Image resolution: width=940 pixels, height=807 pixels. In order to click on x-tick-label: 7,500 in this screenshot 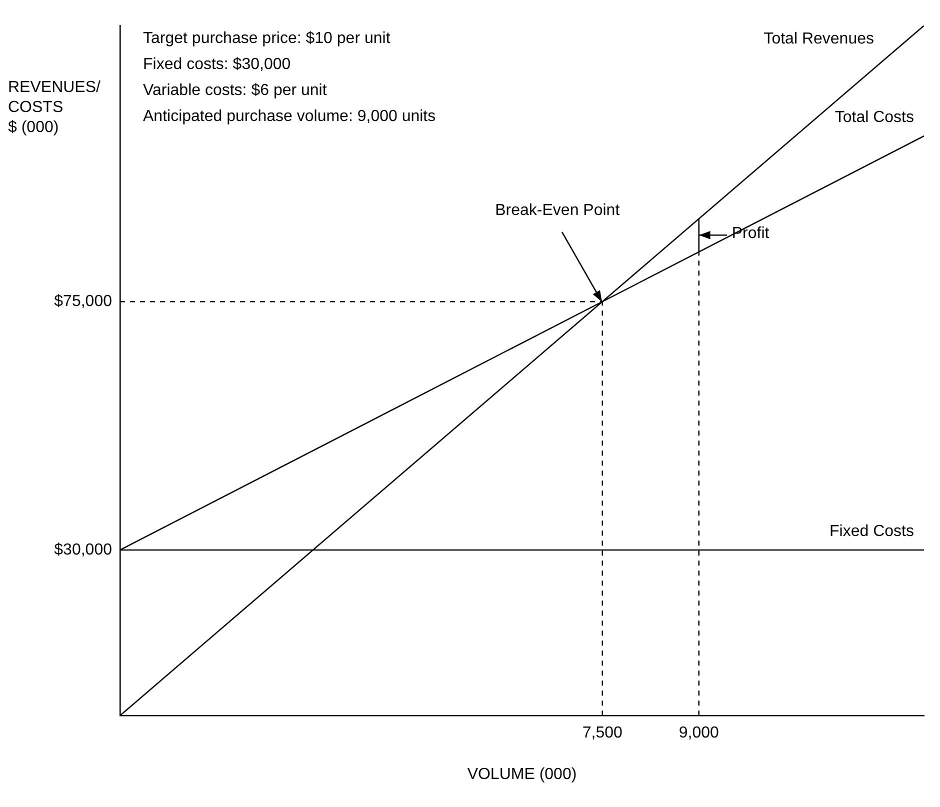, I will do `click(602, 733)`.